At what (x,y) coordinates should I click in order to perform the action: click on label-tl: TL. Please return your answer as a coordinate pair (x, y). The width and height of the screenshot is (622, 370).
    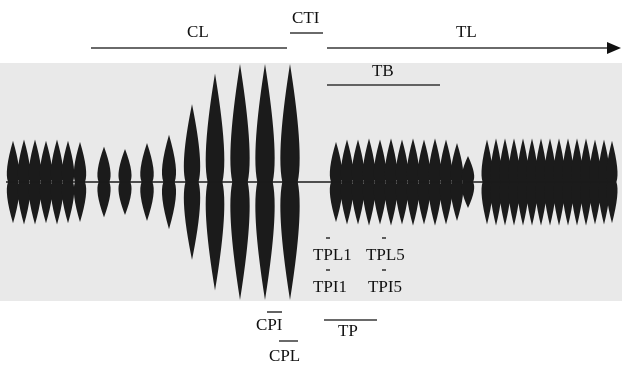
    Looking at the image, I should click on (466, 31).